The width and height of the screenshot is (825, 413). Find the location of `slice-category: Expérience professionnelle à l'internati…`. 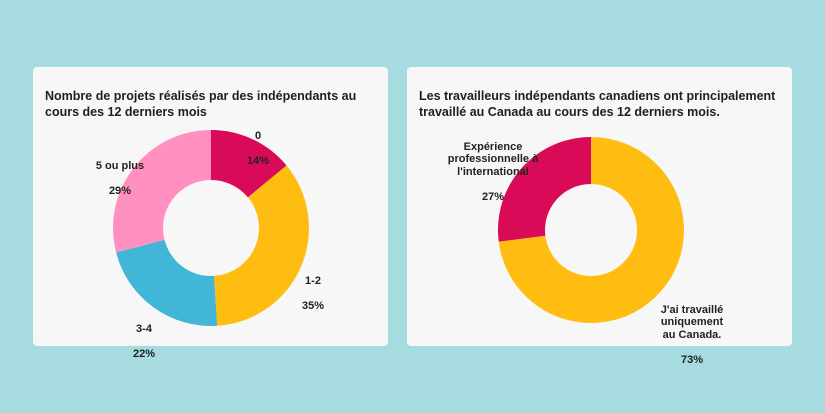

slice-category: Expérience professionnelle à l'internati… is located at coordinates (493, 159).